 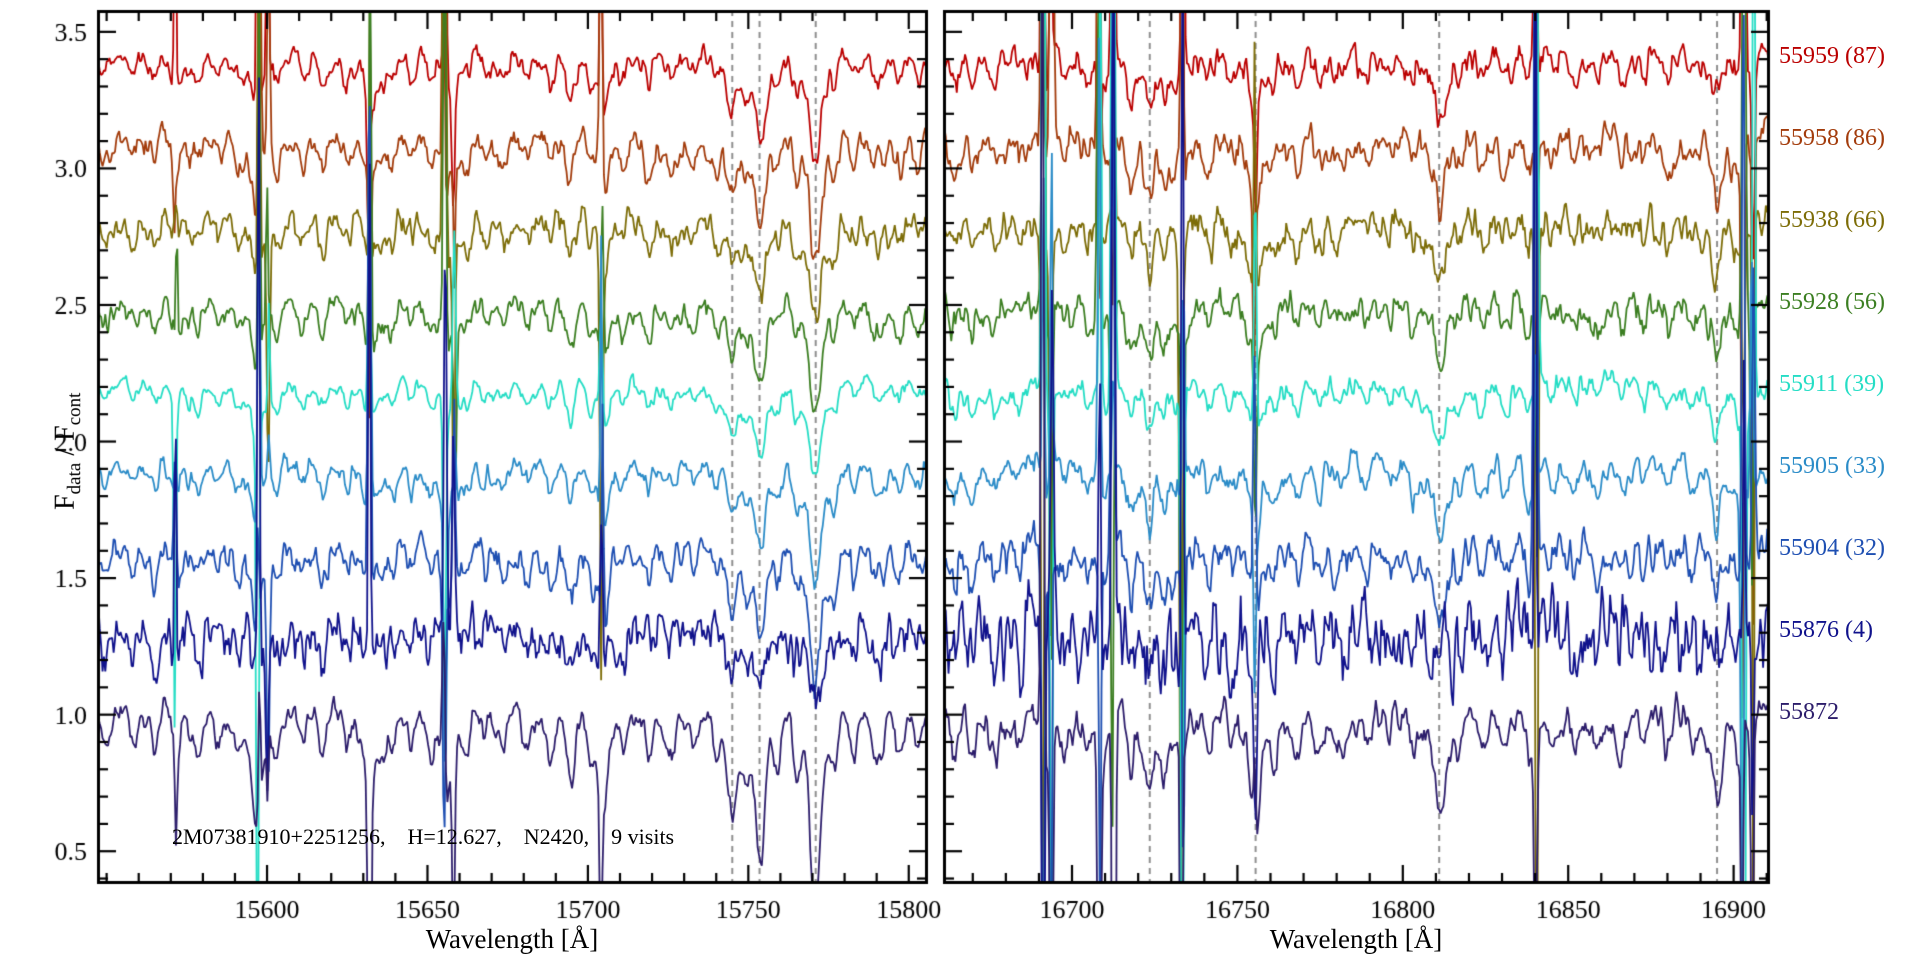 I want to click on series-label-55905: 55905 (33), so click(x=1832, y=465).